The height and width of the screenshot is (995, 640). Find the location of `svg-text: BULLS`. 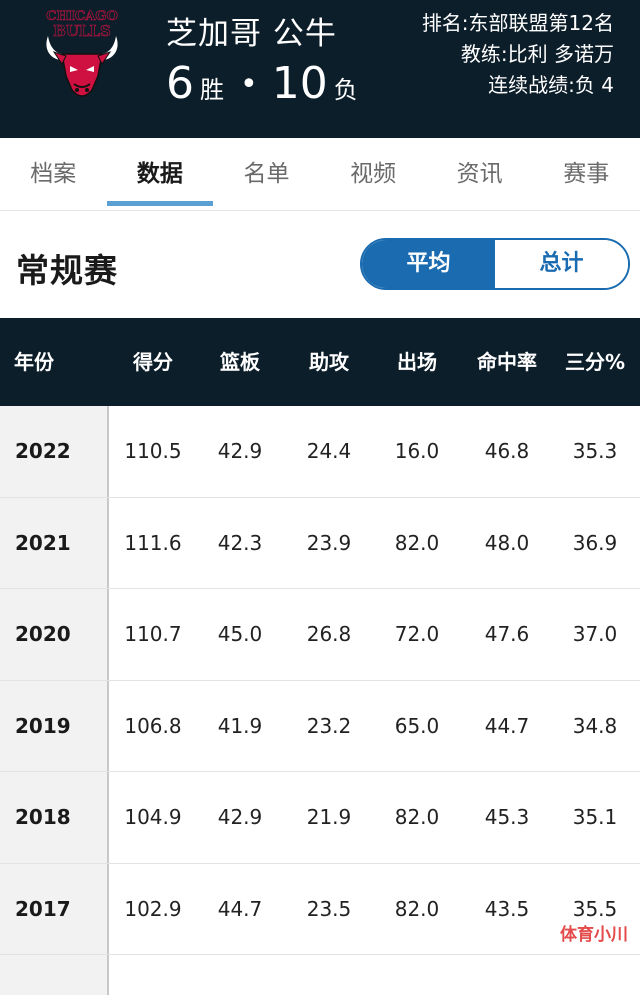

svg-text: BULLS is located at coordinates (82, 31).